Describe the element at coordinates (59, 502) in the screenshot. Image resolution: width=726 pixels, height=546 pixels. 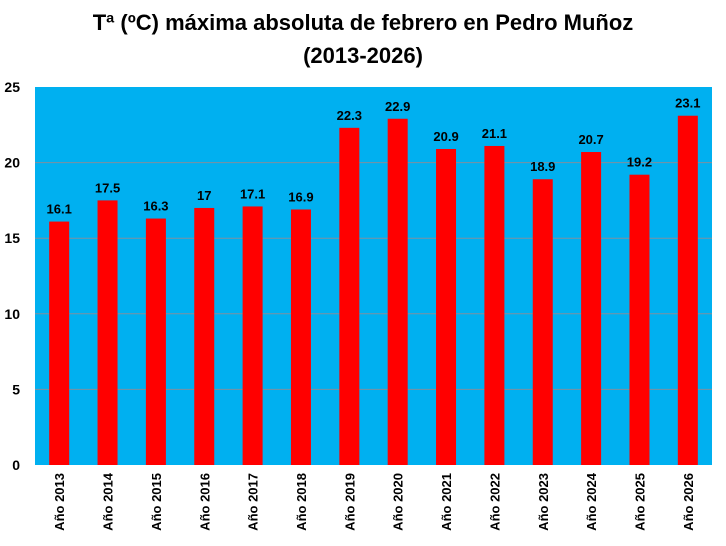
I see `x-tick-label: Año 2013` at that location.